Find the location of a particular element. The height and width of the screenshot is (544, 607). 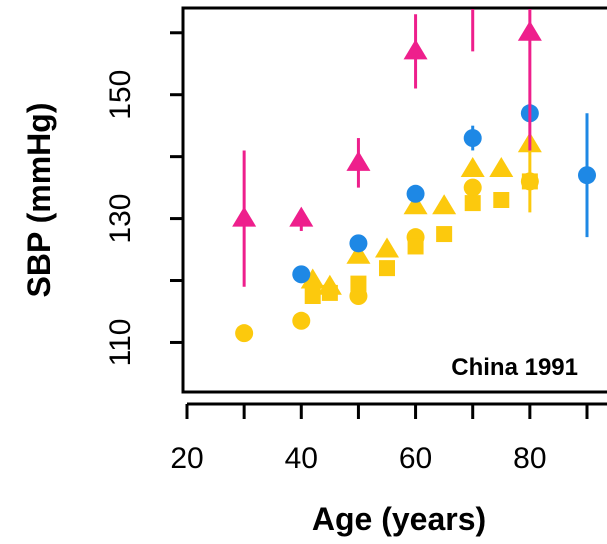

x-axis: 20 40 60 80 is located at coordinates (388, 438).